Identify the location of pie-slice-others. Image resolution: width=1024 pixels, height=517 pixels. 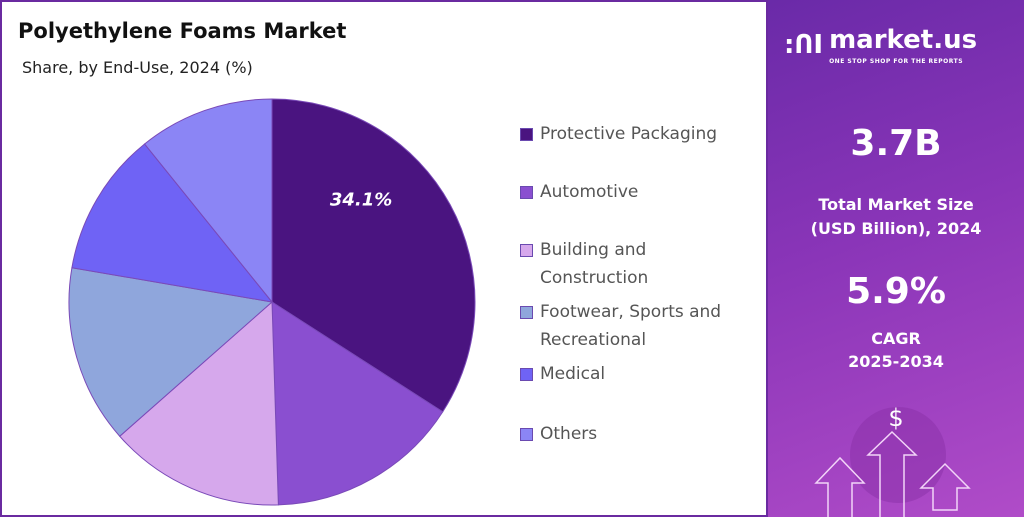
(208, 201).